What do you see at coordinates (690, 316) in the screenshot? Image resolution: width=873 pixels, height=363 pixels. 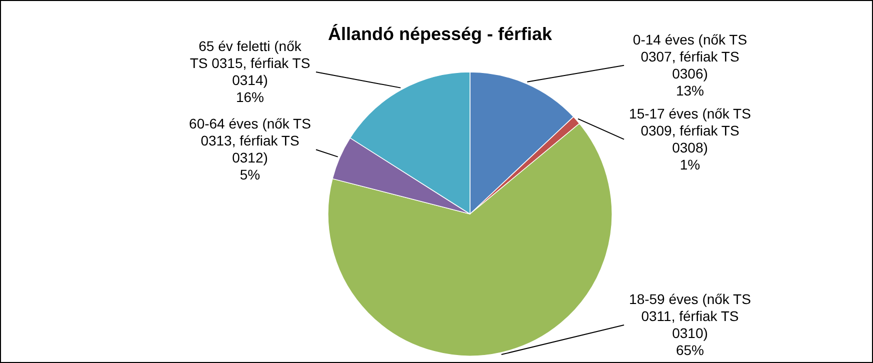 I see `slice-label: 18-59 éves (nők TS 0311, férfiak TS 0310)` at bounding box center [690, 316].